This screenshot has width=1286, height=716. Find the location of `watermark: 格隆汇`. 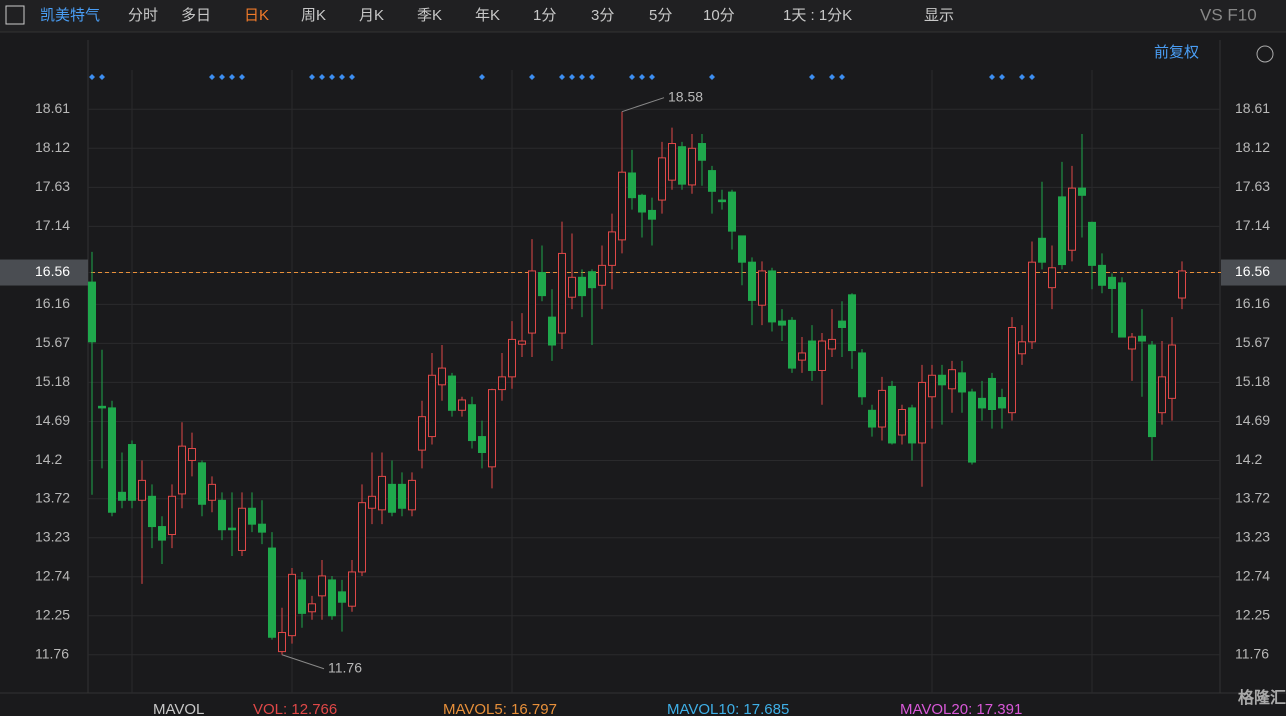

watermark: 格隆汇 is located at coordinates (1262, 697).